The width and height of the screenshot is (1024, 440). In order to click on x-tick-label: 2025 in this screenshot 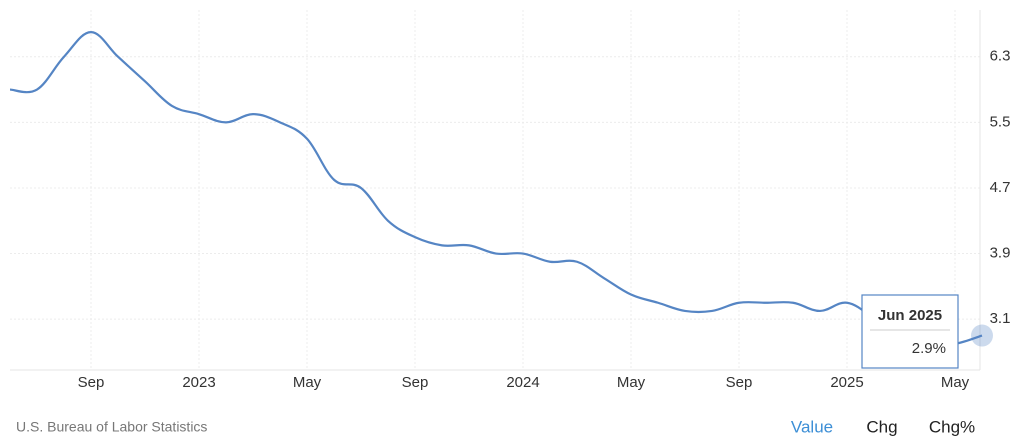, I will do `click(846, 382)`.